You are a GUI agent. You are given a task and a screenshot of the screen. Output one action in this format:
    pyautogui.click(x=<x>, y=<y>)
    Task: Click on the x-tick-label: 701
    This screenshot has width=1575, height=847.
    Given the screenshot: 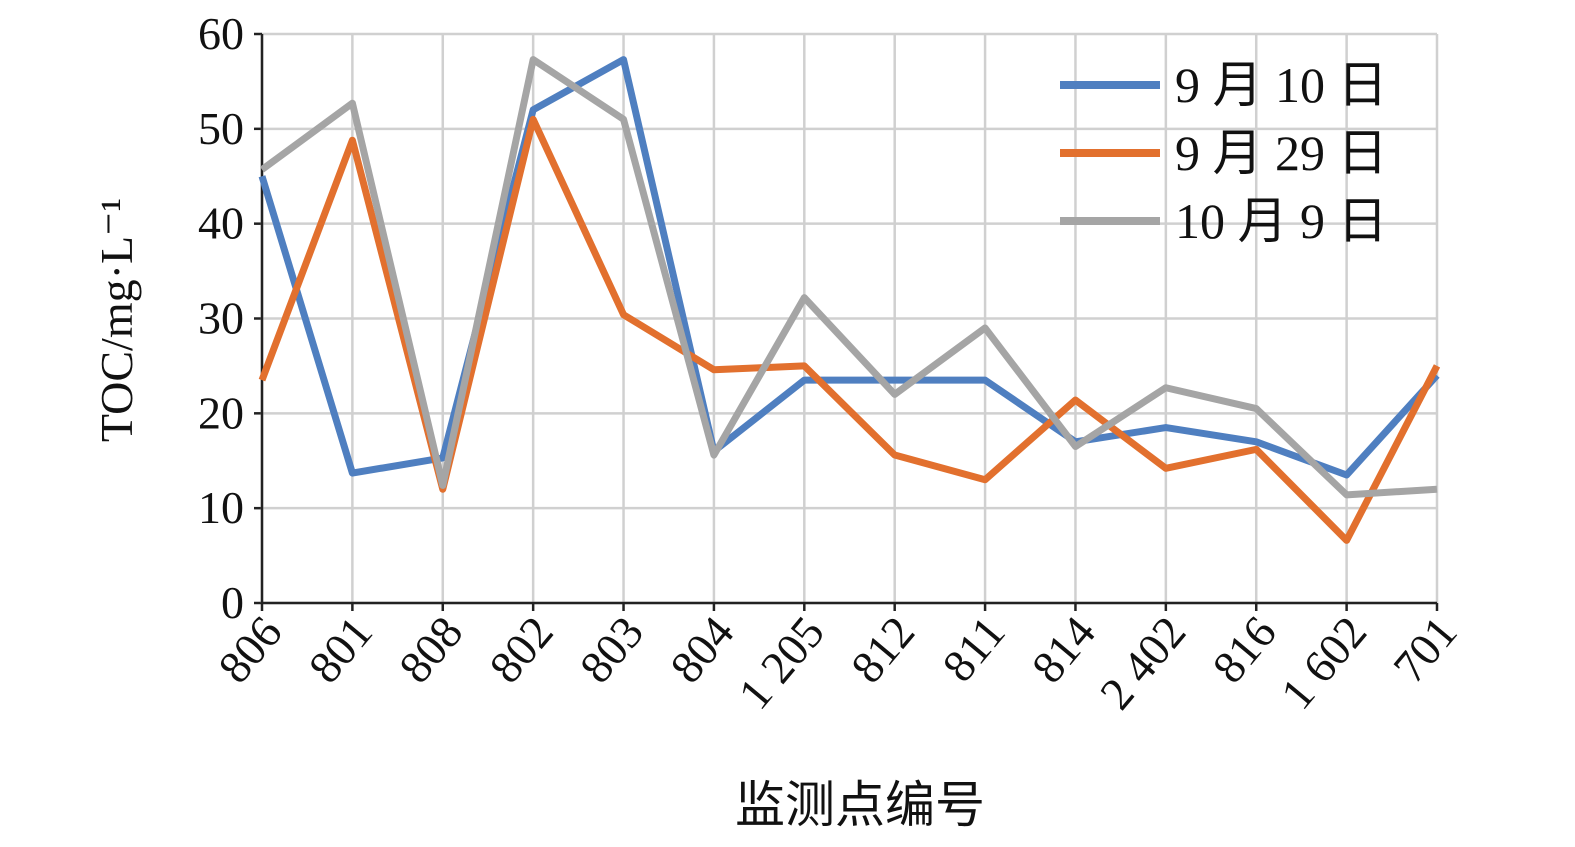 What is the action you would take?
    pyautogui.click(x=1424, y=650)
    